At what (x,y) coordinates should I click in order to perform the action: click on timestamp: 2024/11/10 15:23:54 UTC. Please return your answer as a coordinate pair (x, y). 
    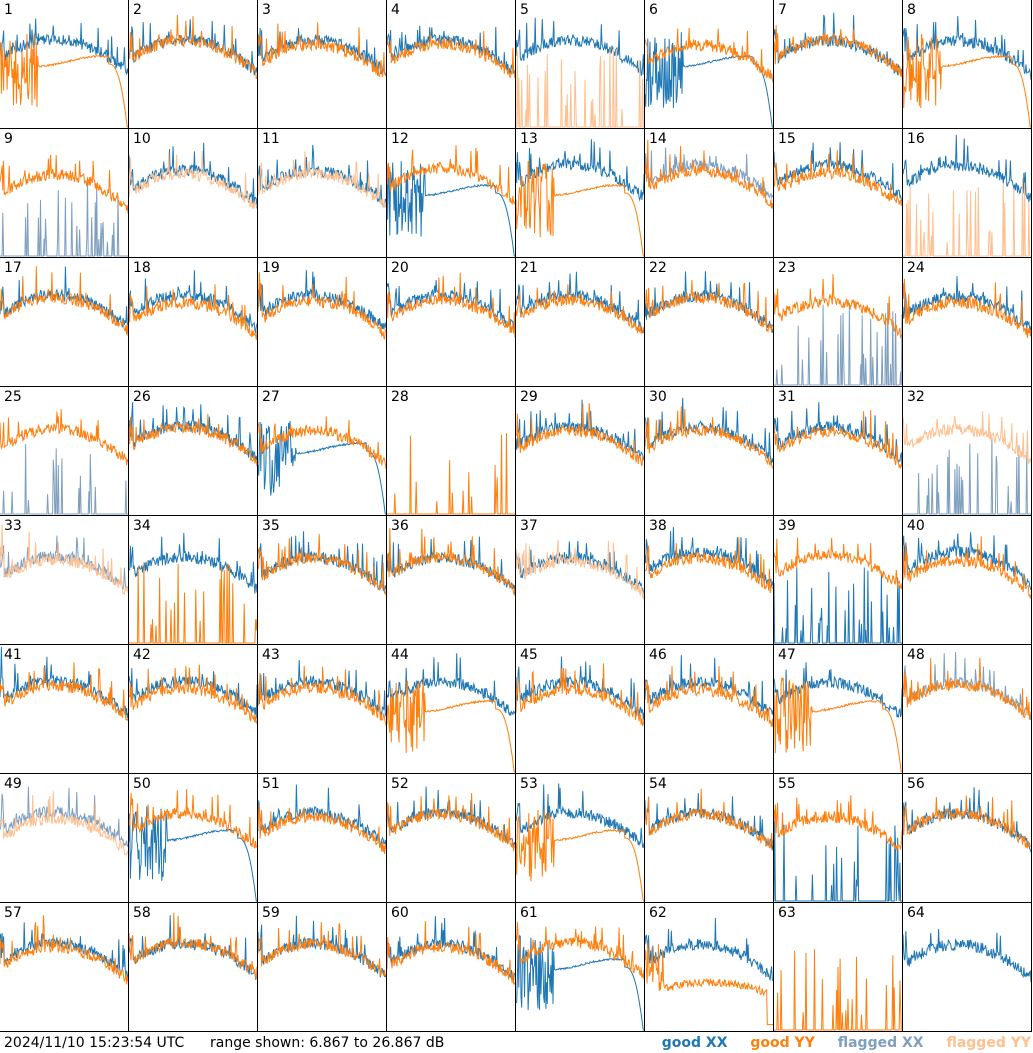
    Looking at the image, I should click on (94, 1043).